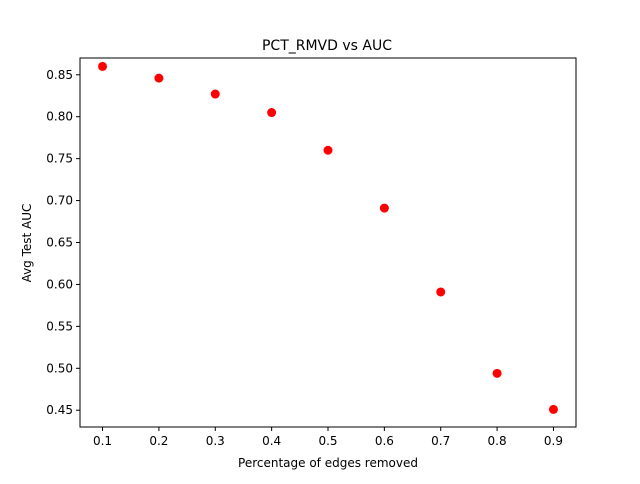 The height and width of the screenshot is (484, 640). Describe the element at coordinates (158, 441) in the screenshot. I see `x-tick-label: 0.2` at that location.